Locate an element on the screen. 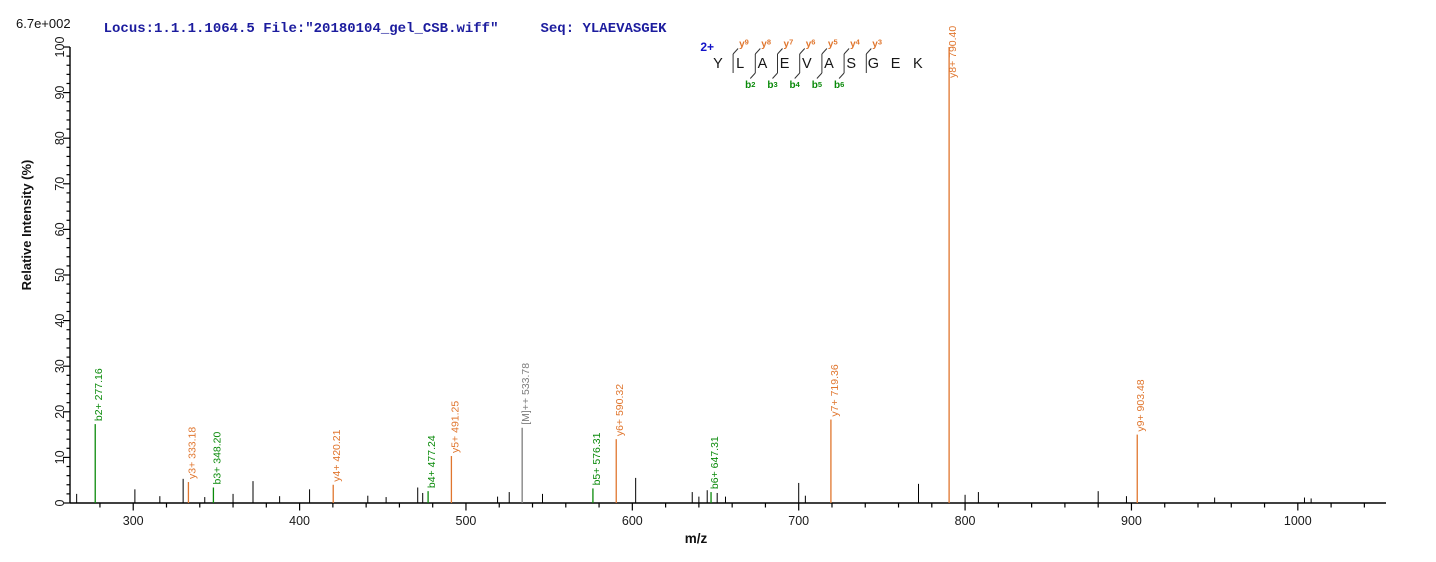  x-tick-label: 1000 is located at coordinates (1298, 521).